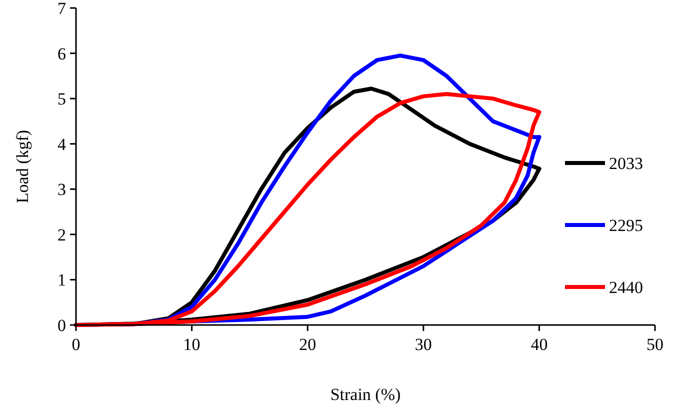 This screenshot has width=686, height=418. Describe the element at coordinates (307, 344) in the screenshot. I see `x-tick-label: 20` at that location.